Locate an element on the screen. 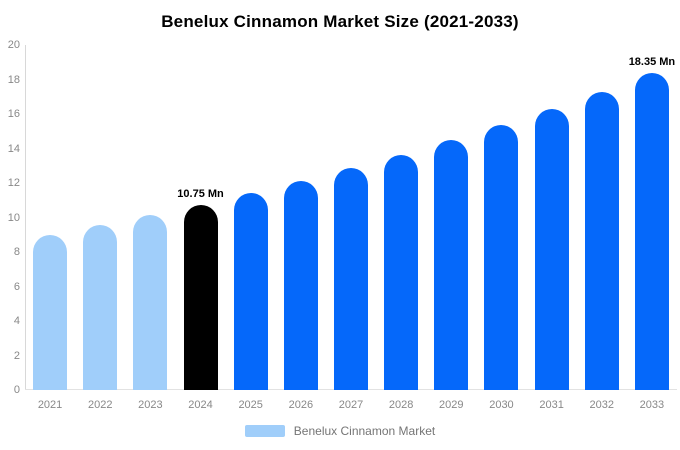  chart-title: Benelux Cinnamon Market Size (2021-2033) is located at coordinates (340, 21).